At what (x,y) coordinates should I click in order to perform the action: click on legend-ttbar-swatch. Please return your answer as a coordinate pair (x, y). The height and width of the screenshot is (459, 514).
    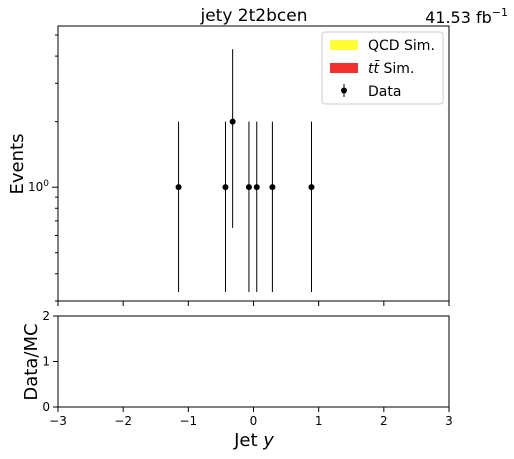
    Looking at the image, I should click on (344, 68).